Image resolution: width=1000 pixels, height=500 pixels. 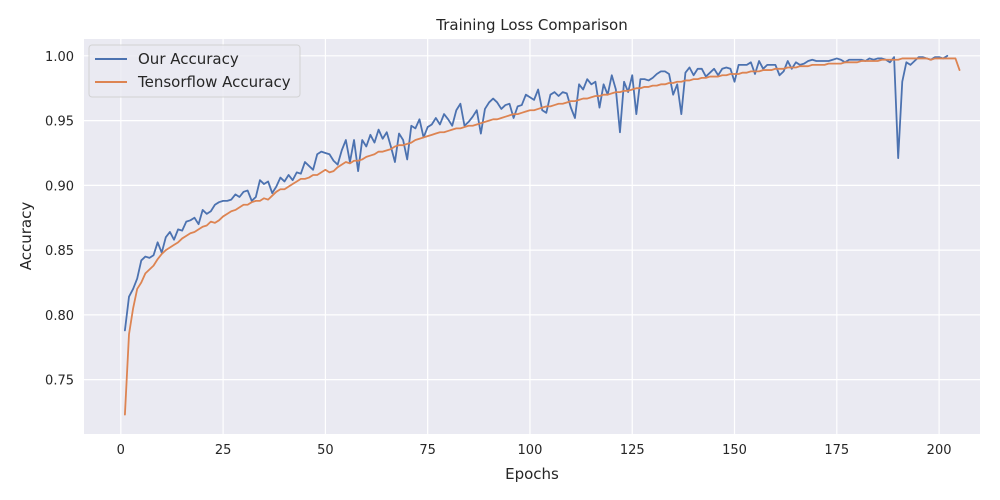 I want to click on x-axis-title: Epochs, so click(x=532, y=474).